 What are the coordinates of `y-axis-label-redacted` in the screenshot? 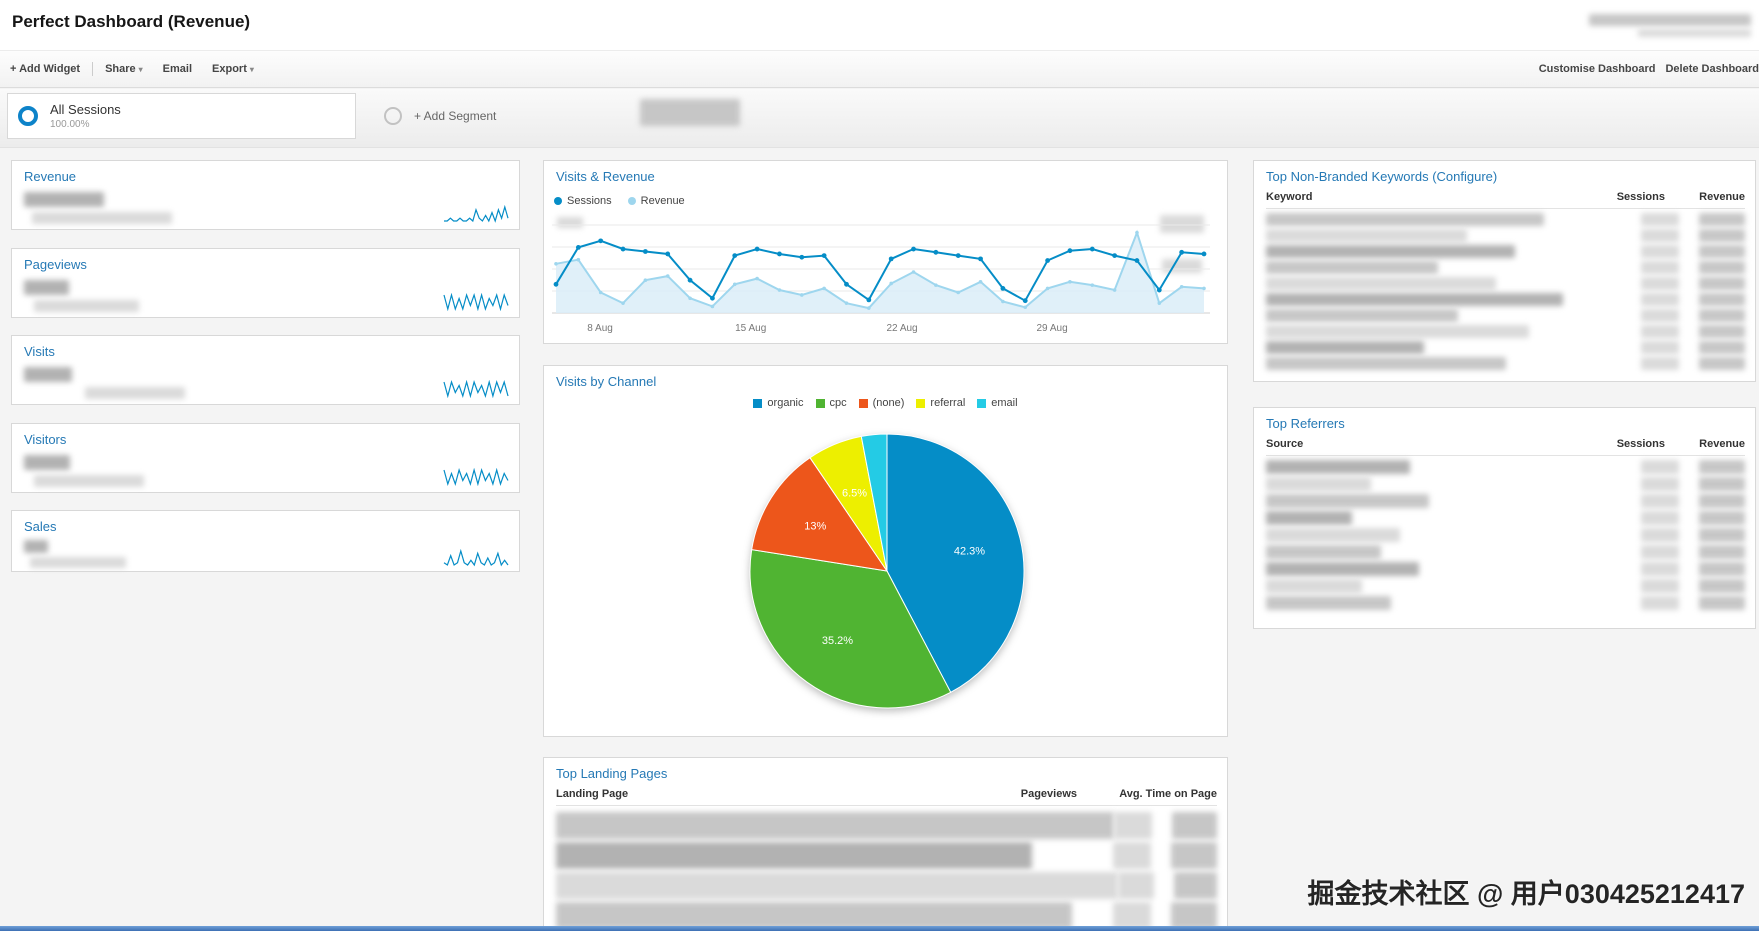 It's located at (570, 222).